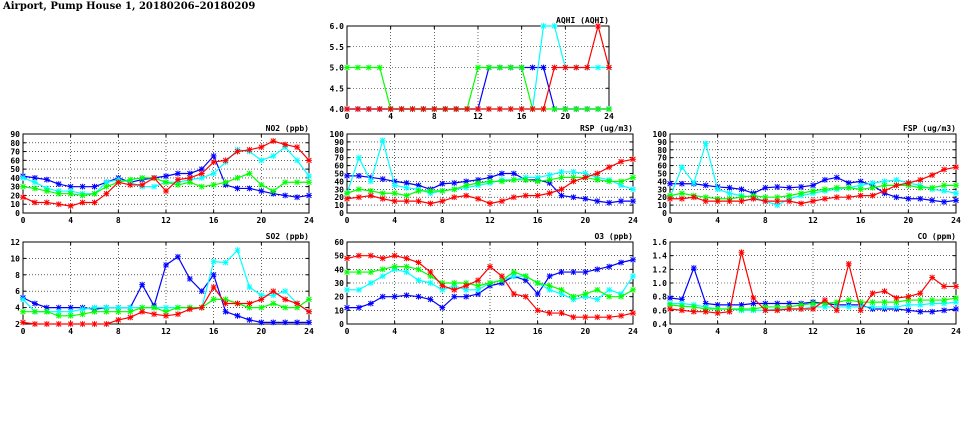 Image resolution: width=975 pixels, height=447 pixels. Describe the element at coordinates (15, 178) in the screenshot. I see `y-tick-label: 40` at that location.